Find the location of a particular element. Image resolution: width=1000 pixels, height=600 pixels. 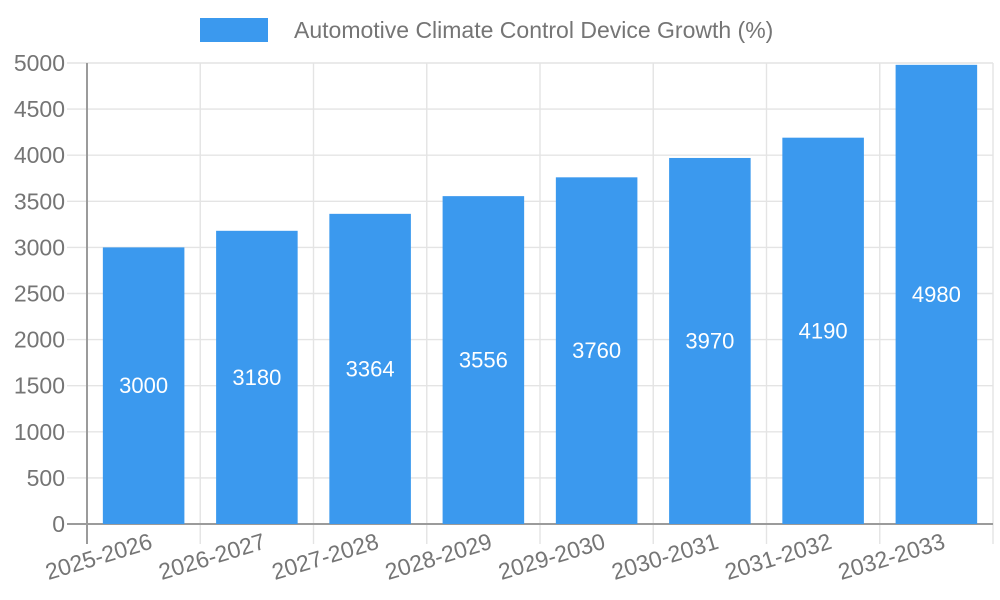

bar-value-label: 3364 is located at coordinates (370, 368).